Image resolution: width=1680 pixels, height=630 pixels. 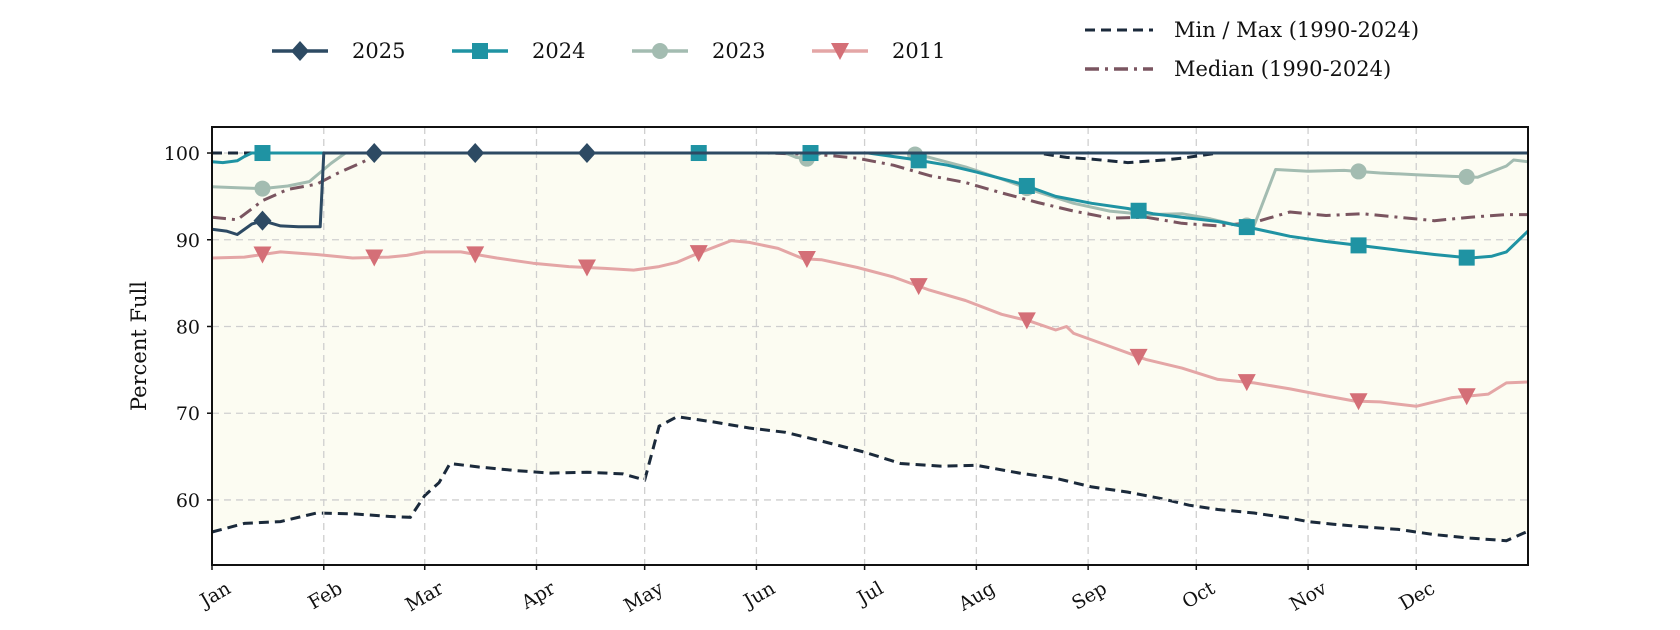 What do you see at coordinates (738, 51) in the screenshot?
I see `legend-label: 2023` at bounding box center [738, 51].